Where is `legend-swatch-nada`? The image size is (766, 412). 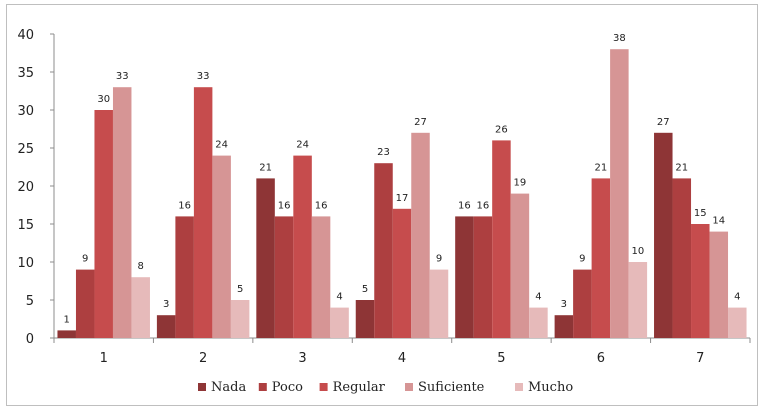 legend-swatch-nada is located at coordinates (202, 387).